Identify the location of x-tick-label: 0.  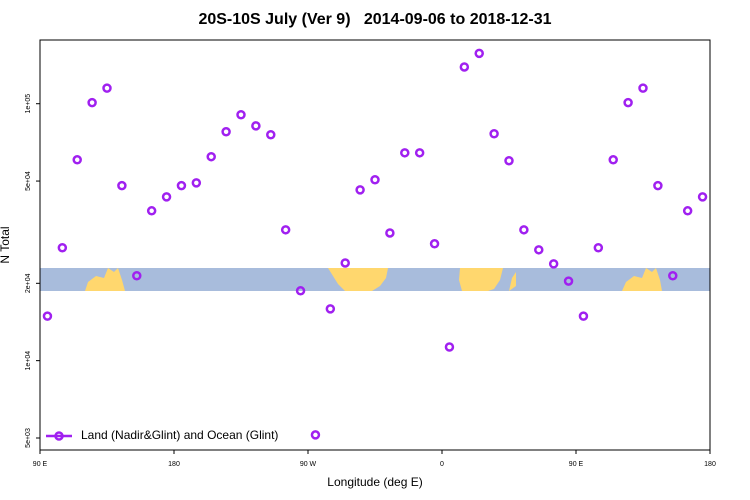
(442, 464).